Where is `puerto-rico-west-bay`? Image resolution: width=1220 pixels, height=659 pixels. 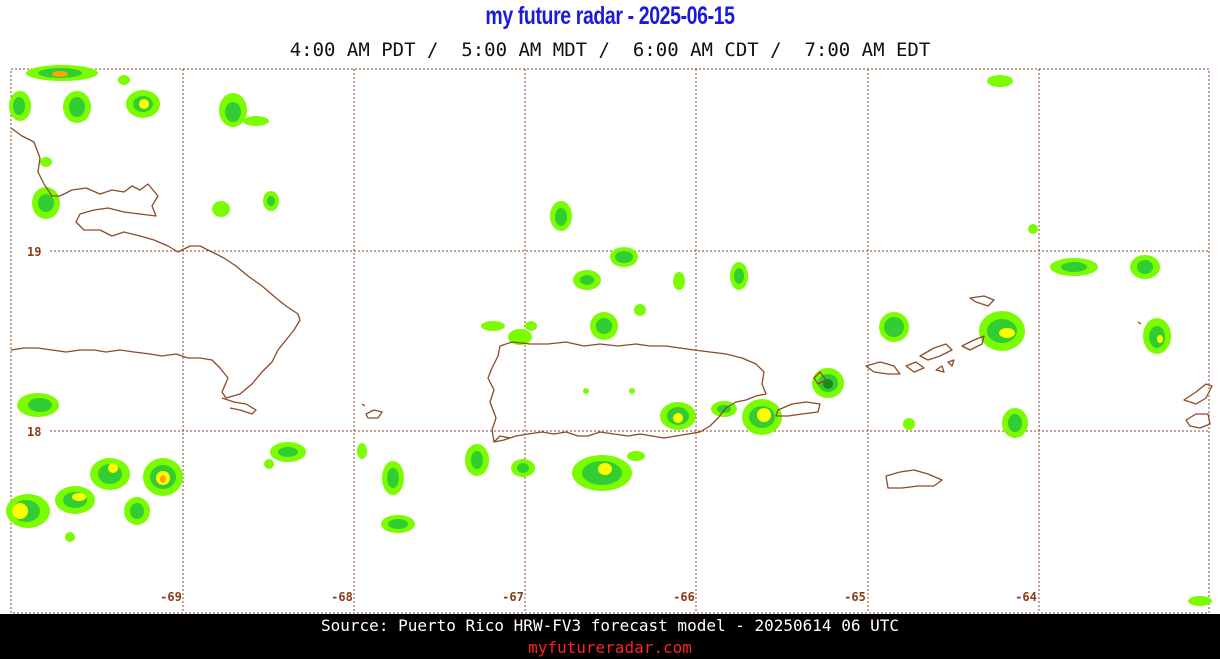 puerto-rico-west-bay is located at coordinates (502, 439).